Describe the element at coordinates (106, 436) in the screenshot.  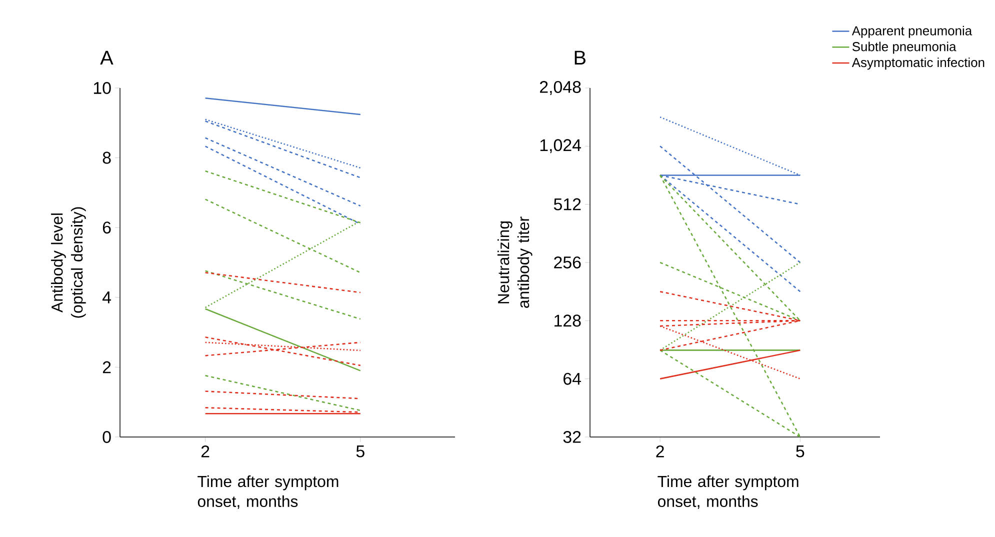
I see `y-tick-label: 0` at that location.